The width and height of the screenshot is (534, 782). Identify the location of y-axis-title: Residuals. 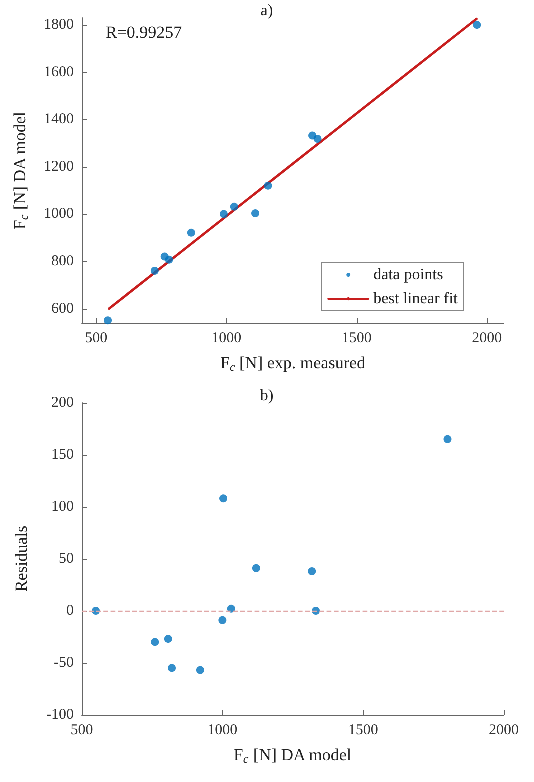
(21, 559).